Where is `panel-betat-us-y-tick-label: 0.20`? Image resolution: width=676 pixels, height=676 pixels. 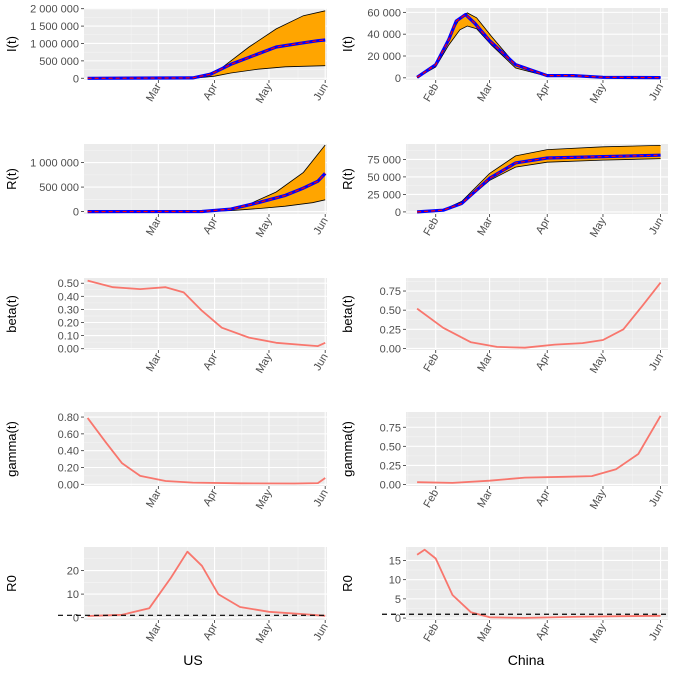 panel-betat-us-y-tick-label: 0.20 is located at coordinates (68, 324).